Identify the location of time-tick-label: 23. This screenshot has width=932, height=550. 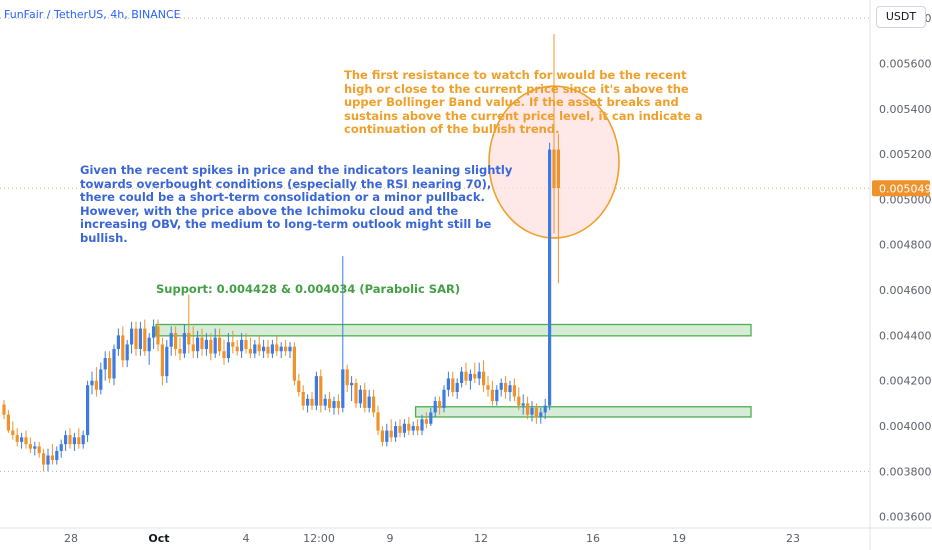
(793, 538).